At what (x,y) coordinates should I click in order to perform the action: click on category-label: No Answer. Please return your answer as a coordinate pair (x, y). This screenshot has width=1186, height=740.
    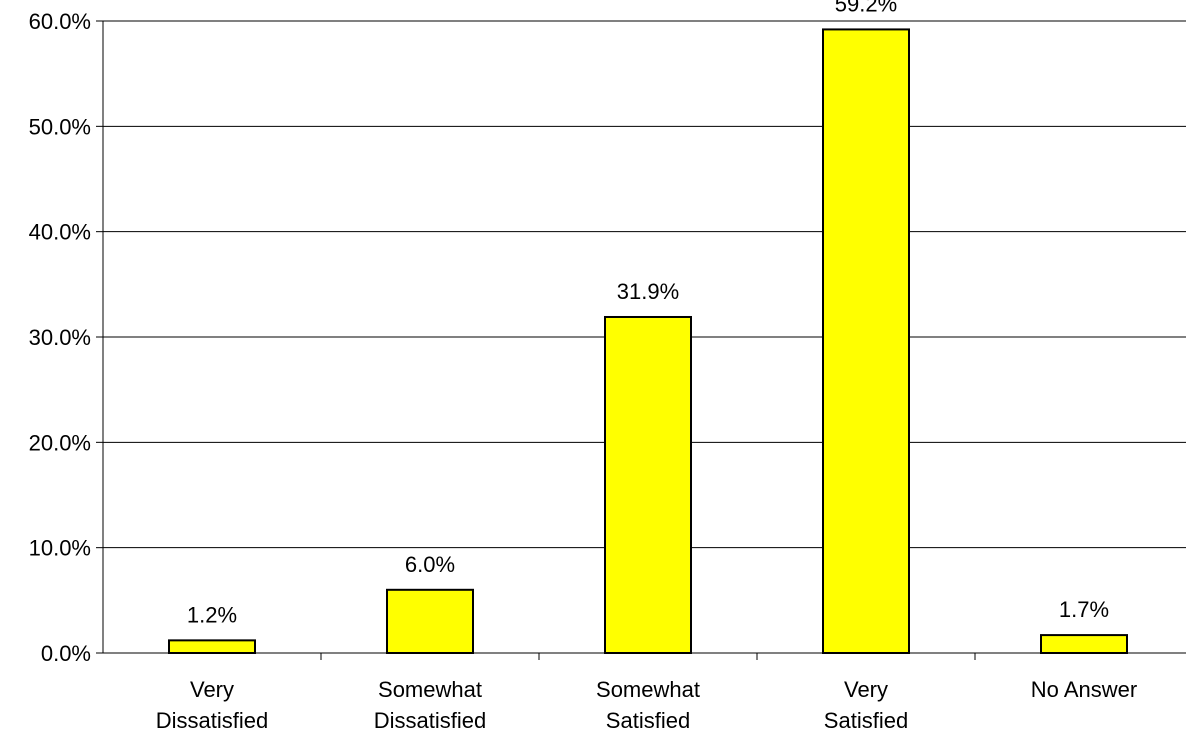
    Looking at the image, I should click on (1084, 689).